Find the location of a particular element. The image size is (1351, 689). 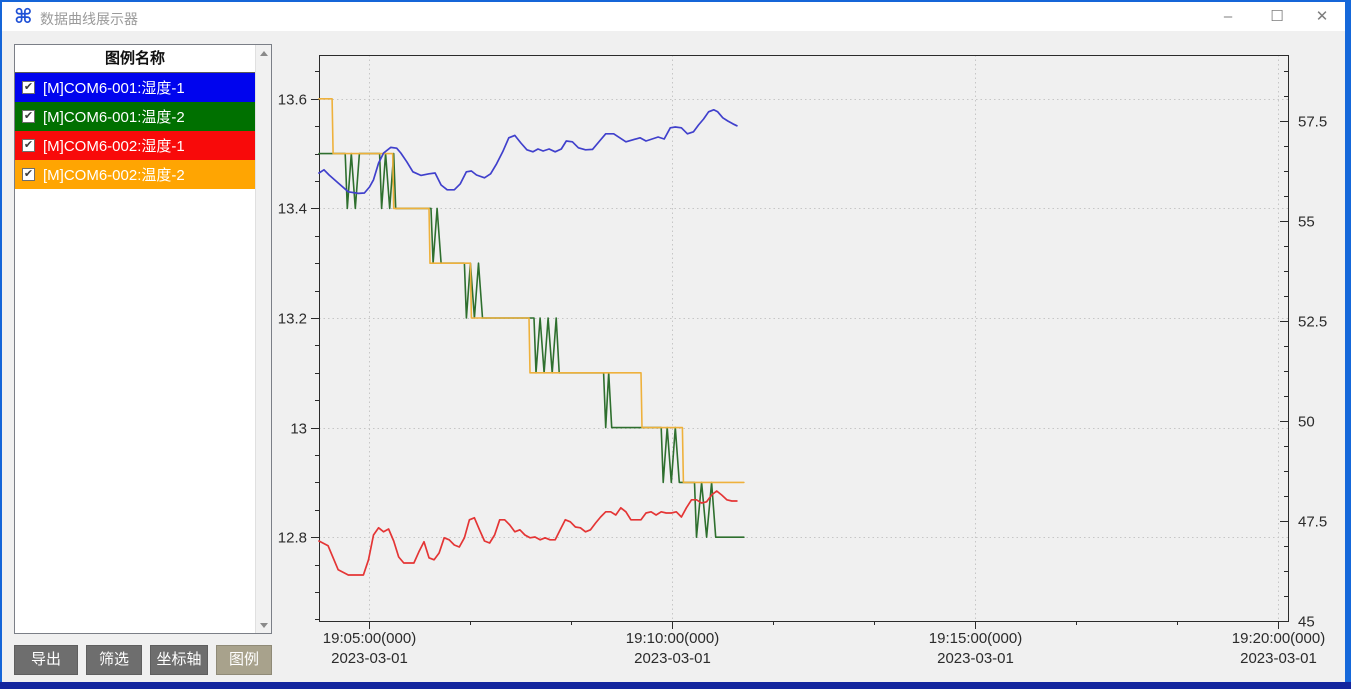

svg-text: 13.4 is located at coordinates (292, 209).